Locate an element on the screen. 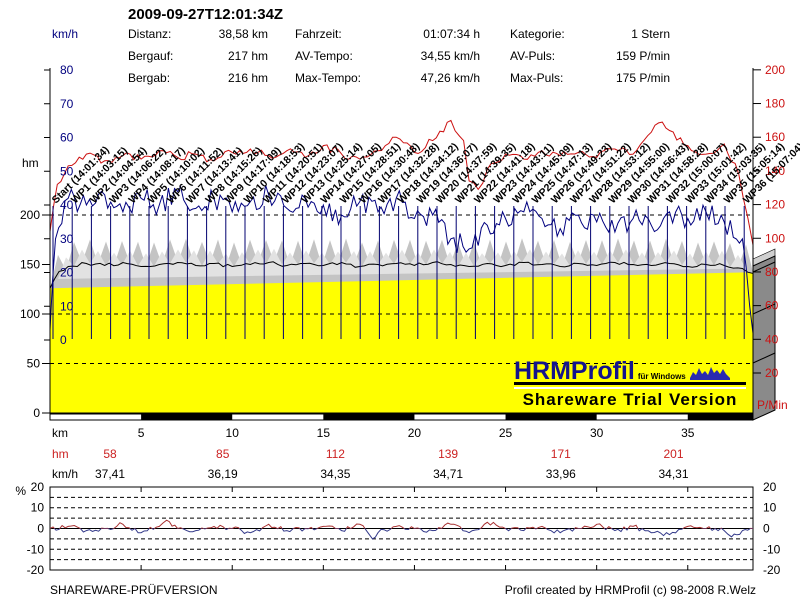 The height and width of the screenshot is (600, 800). km-row-label: km is located at coordinates (60, 433).